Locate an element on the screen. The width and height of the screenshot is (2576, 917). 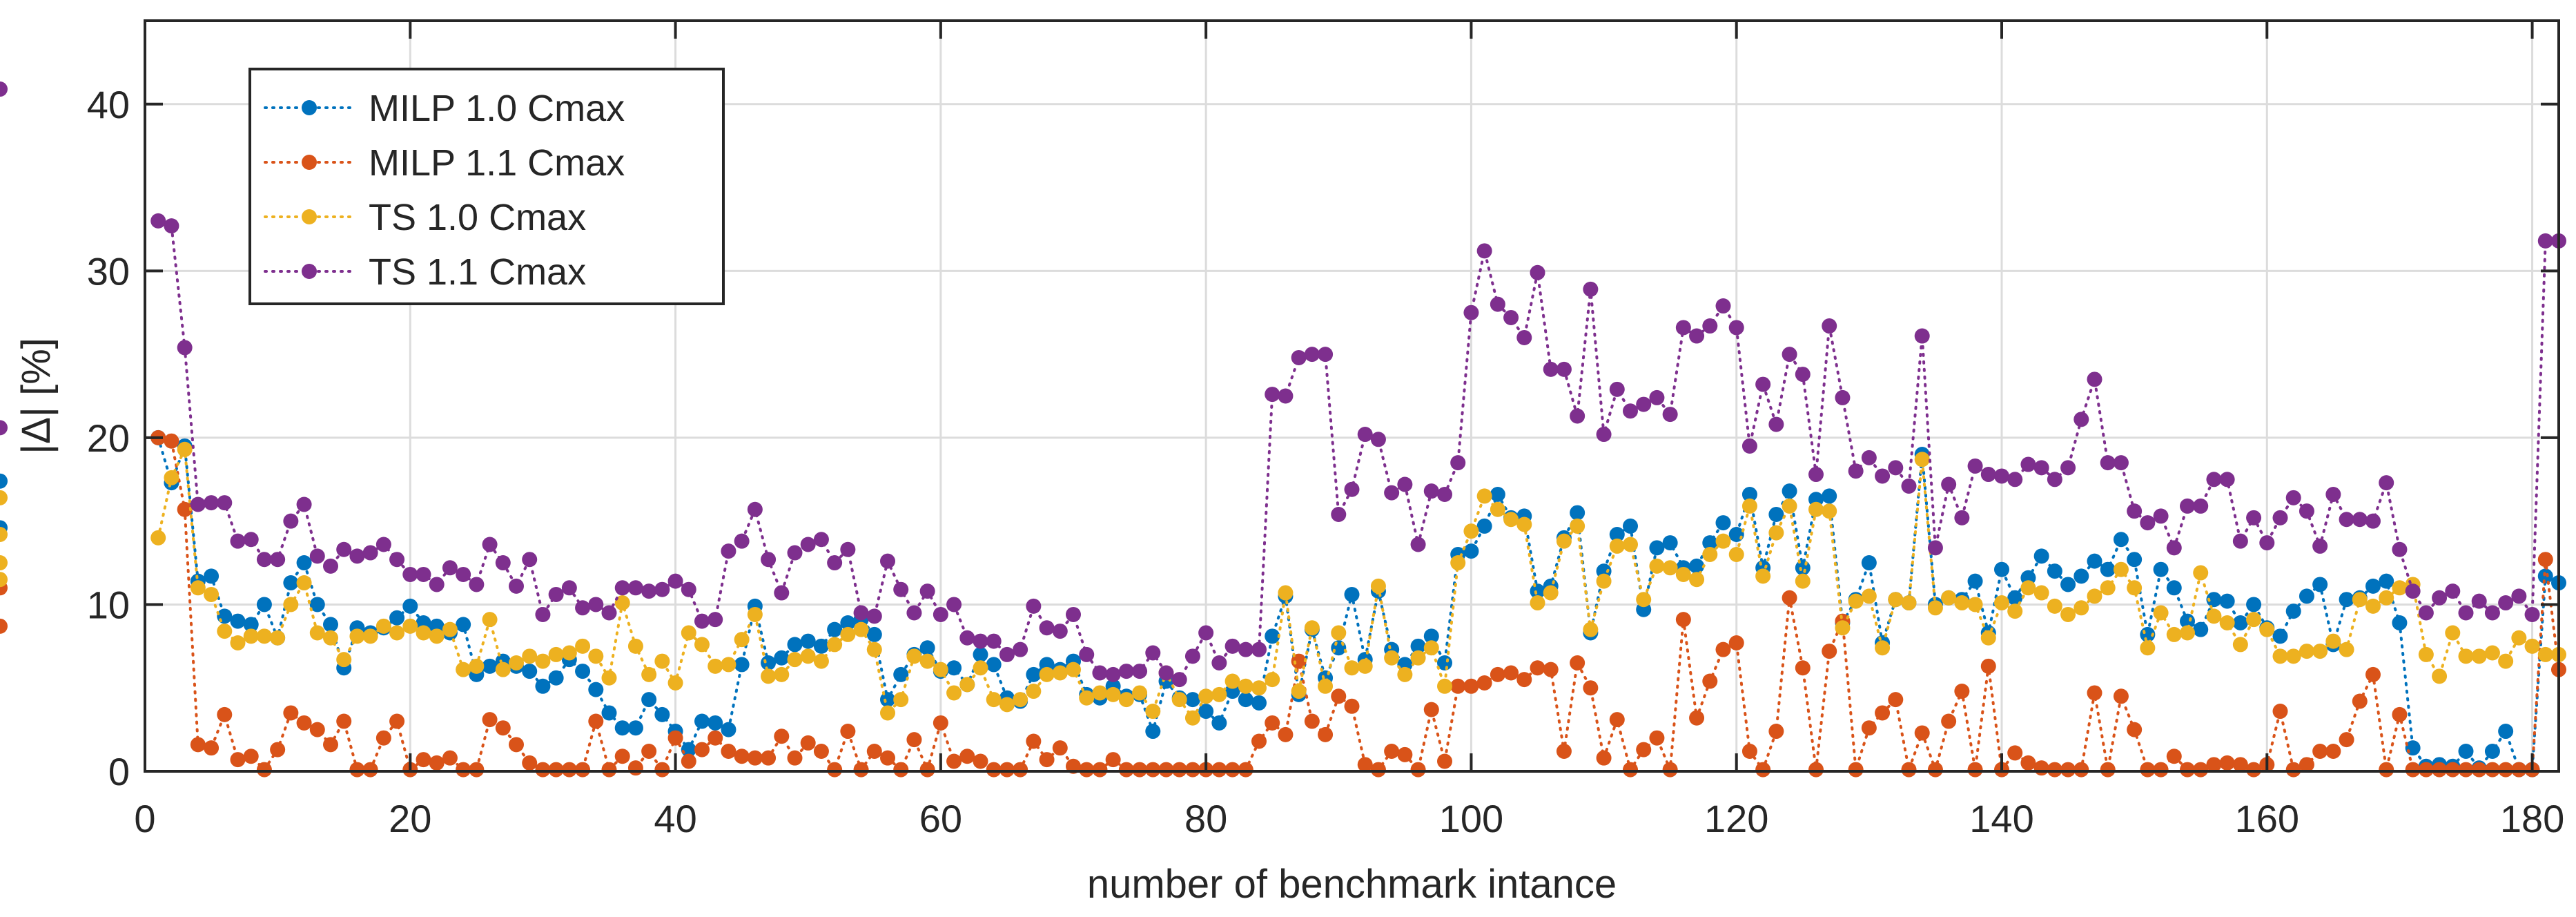
x-tick-label: 60 is located at coordinates (940, 819).